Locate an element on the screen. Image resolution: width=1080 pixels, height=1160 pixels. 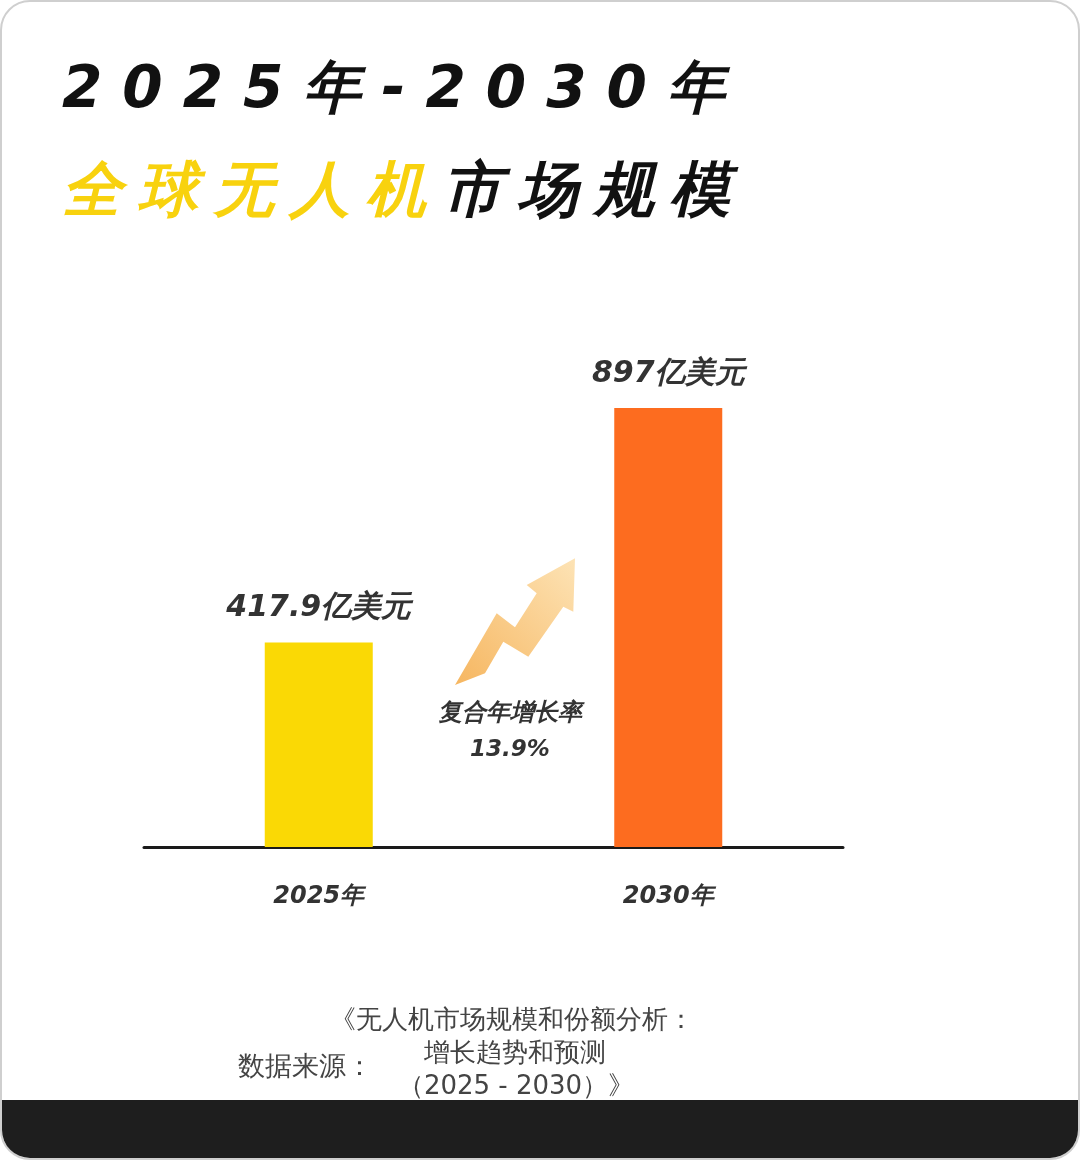
x-tick-label: 2030年 is located at coordinates (669, 895).